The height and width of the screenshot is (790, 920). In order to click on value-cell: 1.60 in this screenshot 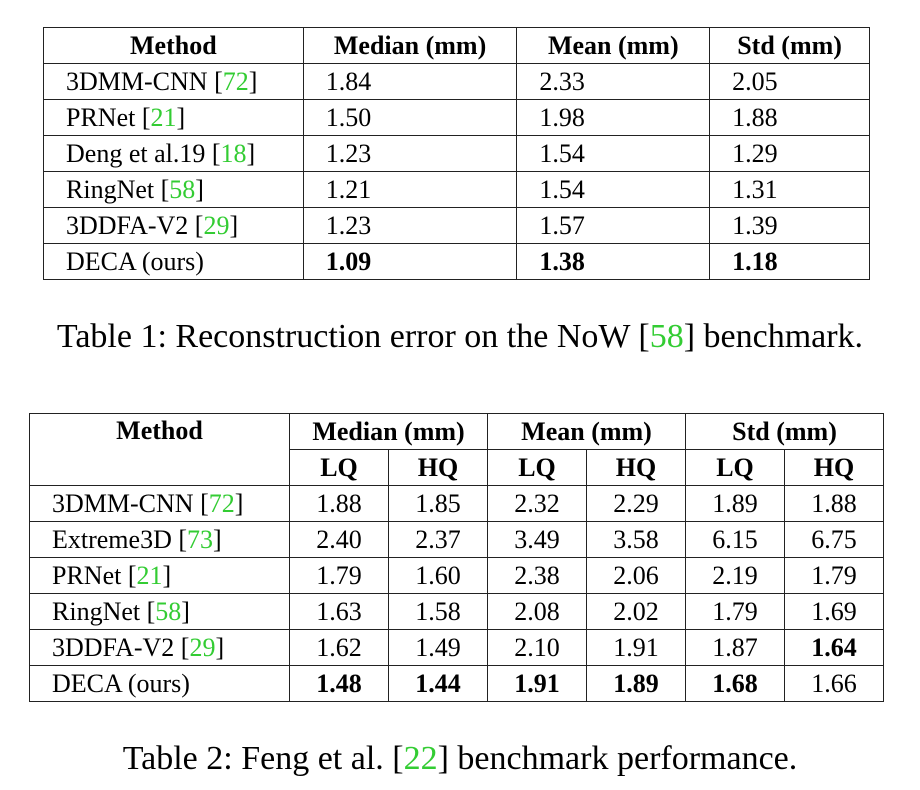, I will do `click(438, 575)`.